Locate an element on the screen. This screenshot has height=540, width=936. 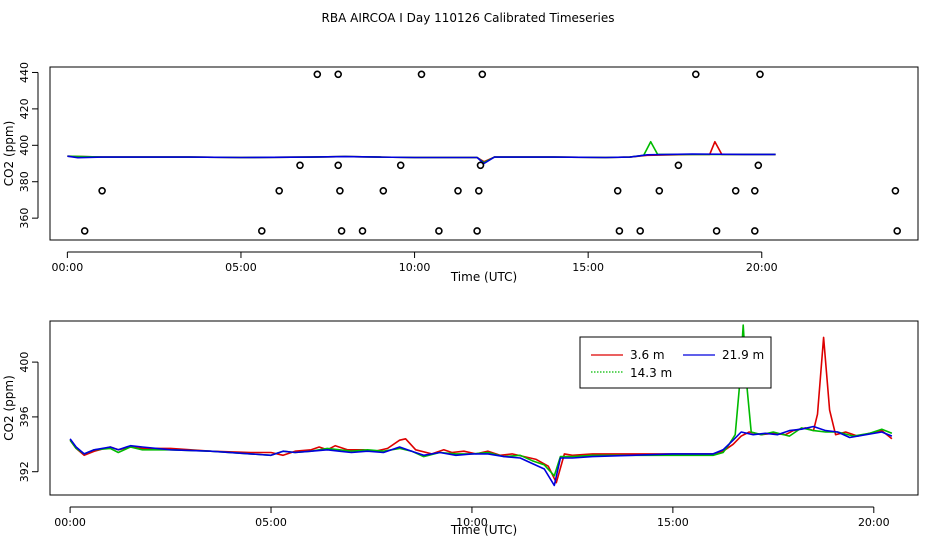
x-axis-top: 00:00 05:00 10:00 15:00 20:00 is located at coordinates (415, 262).